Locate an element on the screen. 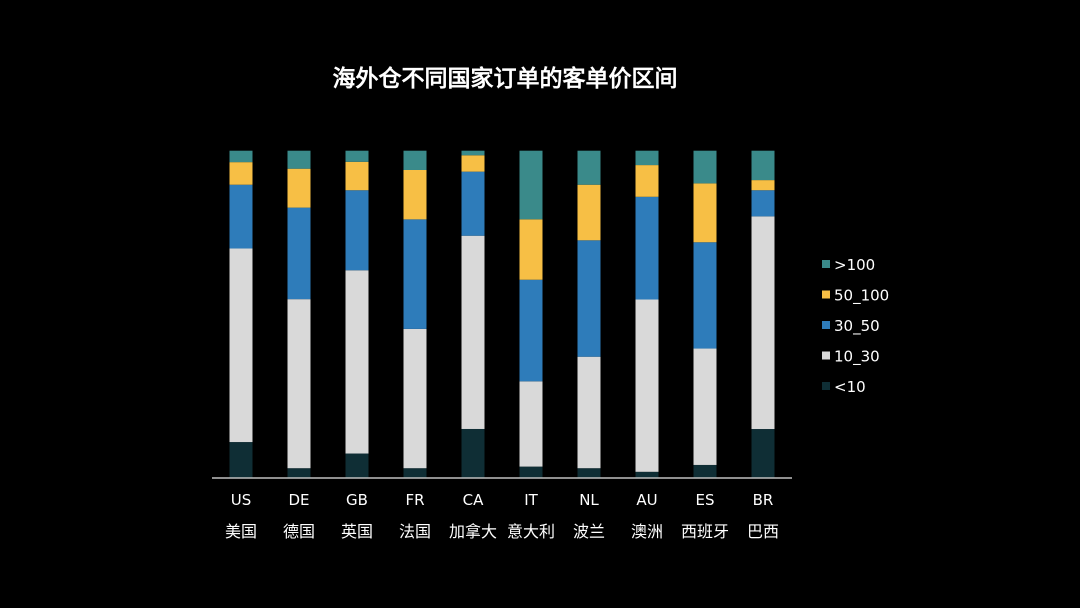 The width and height of the screenshot is (1080, 608). x-tick-label-cn: 英国 is located at coordinates (357, 531).